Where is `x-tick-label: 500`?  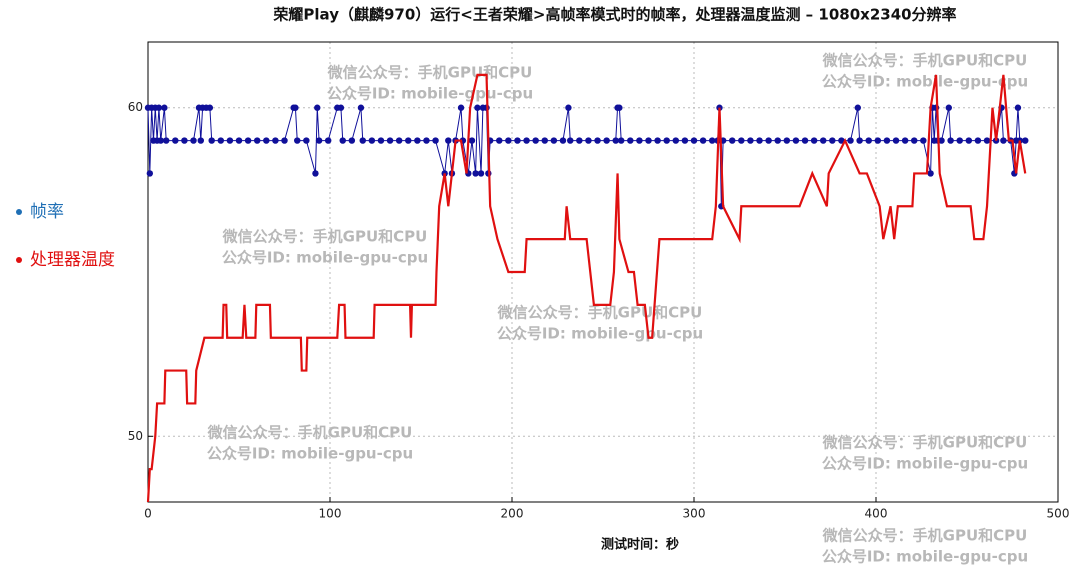 x-tick-label: 500 is located at coordinates (1058, 514).